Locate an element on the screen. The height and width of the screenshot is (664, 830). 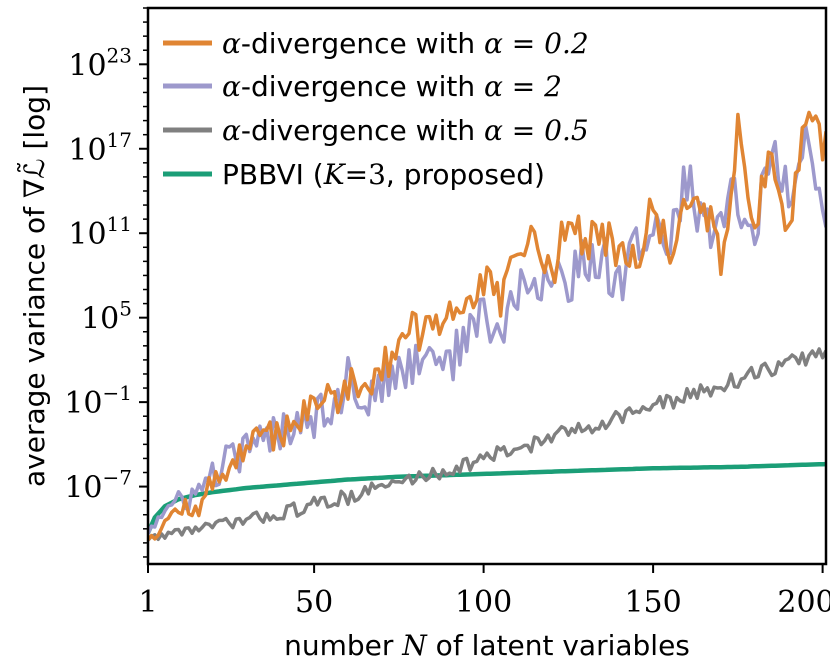
y-tick-label: 10⁻¹ is located at coordinates (98, 401).